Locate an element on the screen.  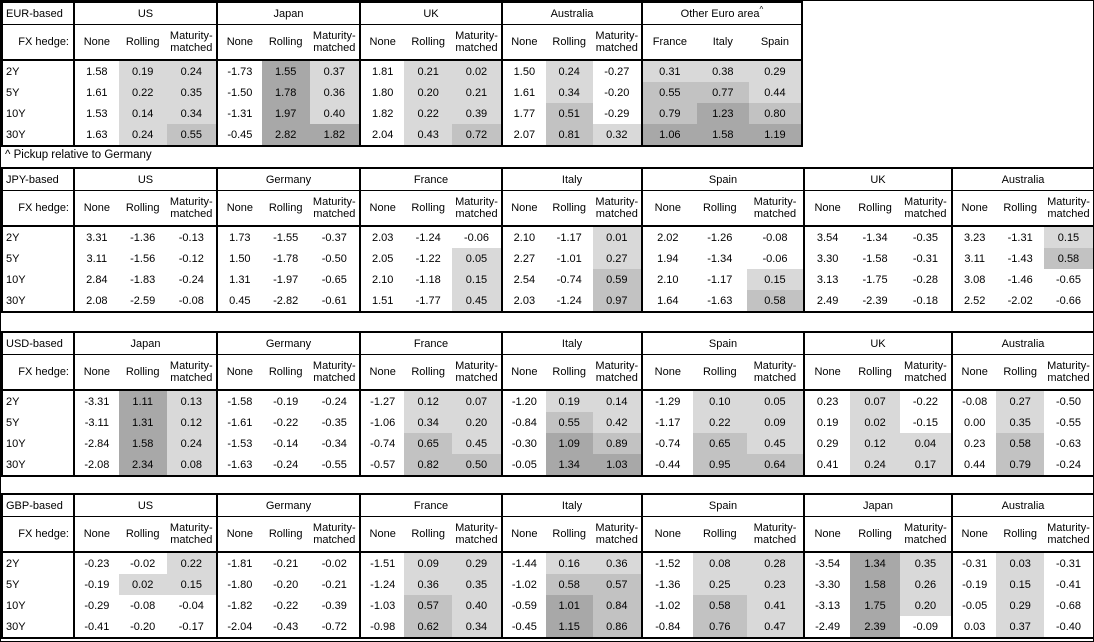
value-cell: 0.27 is located at coordinates (1020, 401).